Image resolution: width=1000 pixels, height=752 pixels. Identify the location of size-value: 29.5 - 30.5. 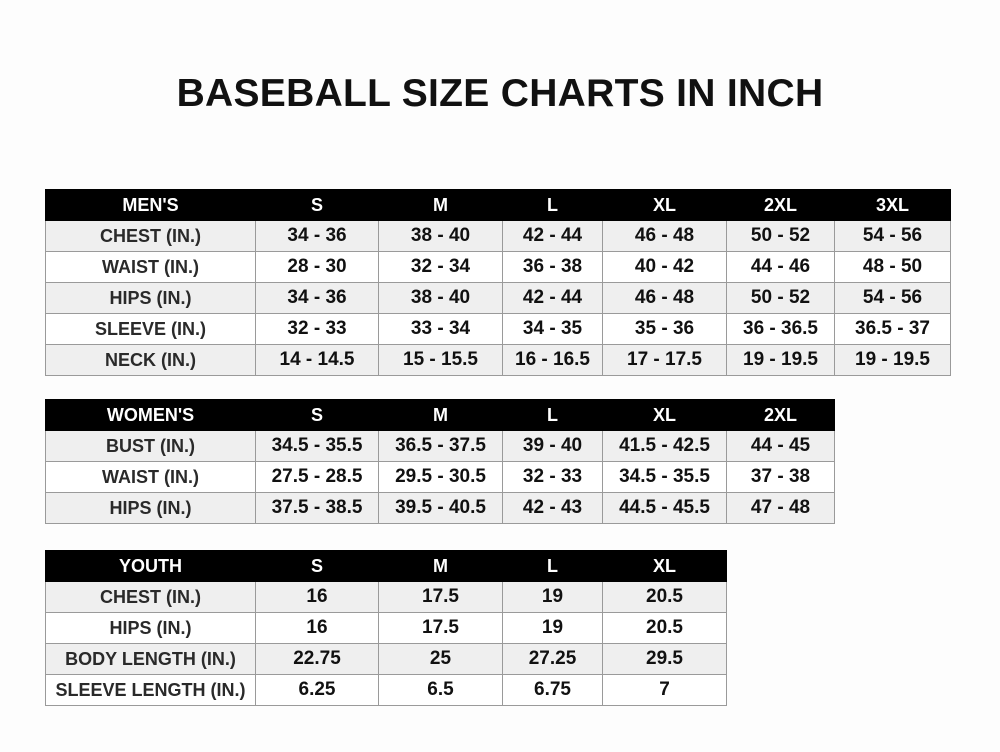
(440, 477).